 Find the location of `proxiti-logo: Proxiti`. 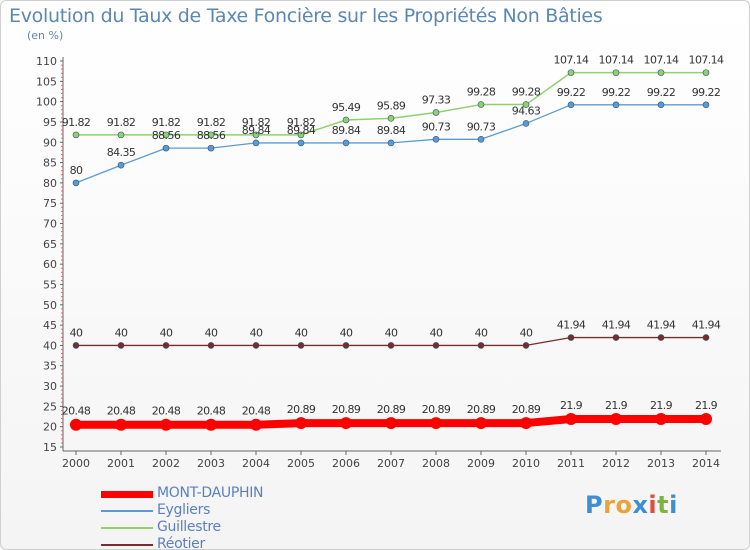

proxiti-logo: Proxiti is located at coordinates (631, 505).